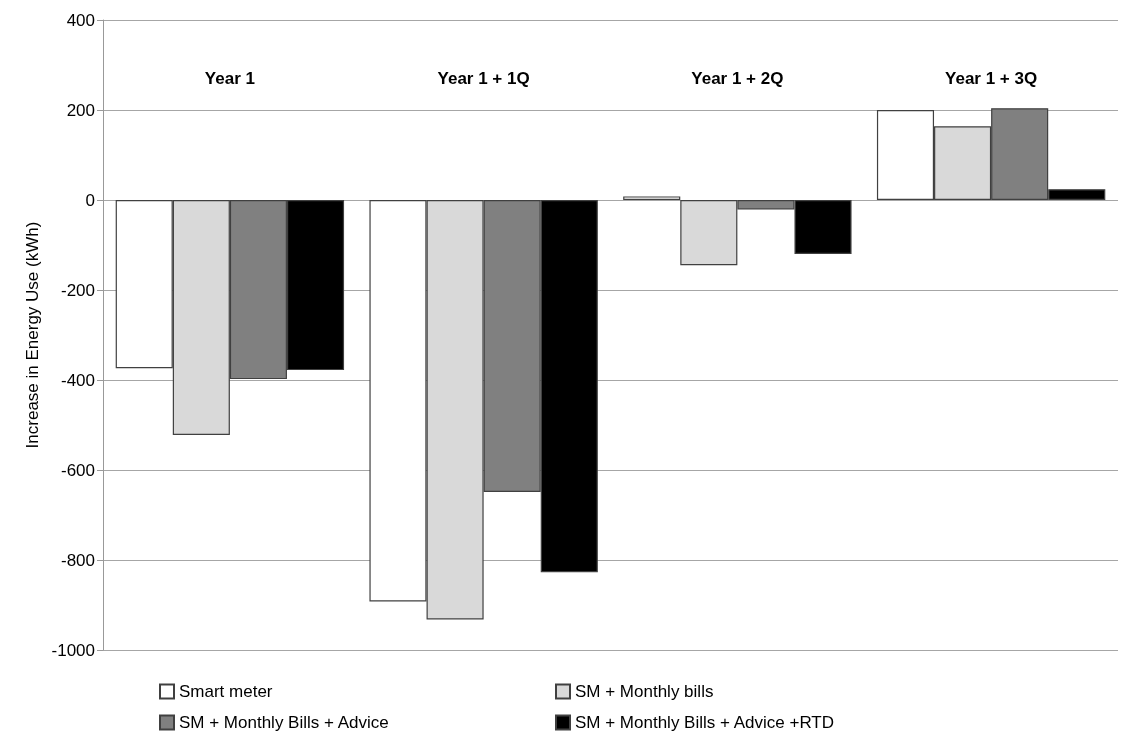  Describe the element at coordinates (77, 470) in the screenshot. I see `y-tick-label: -600` at that location.